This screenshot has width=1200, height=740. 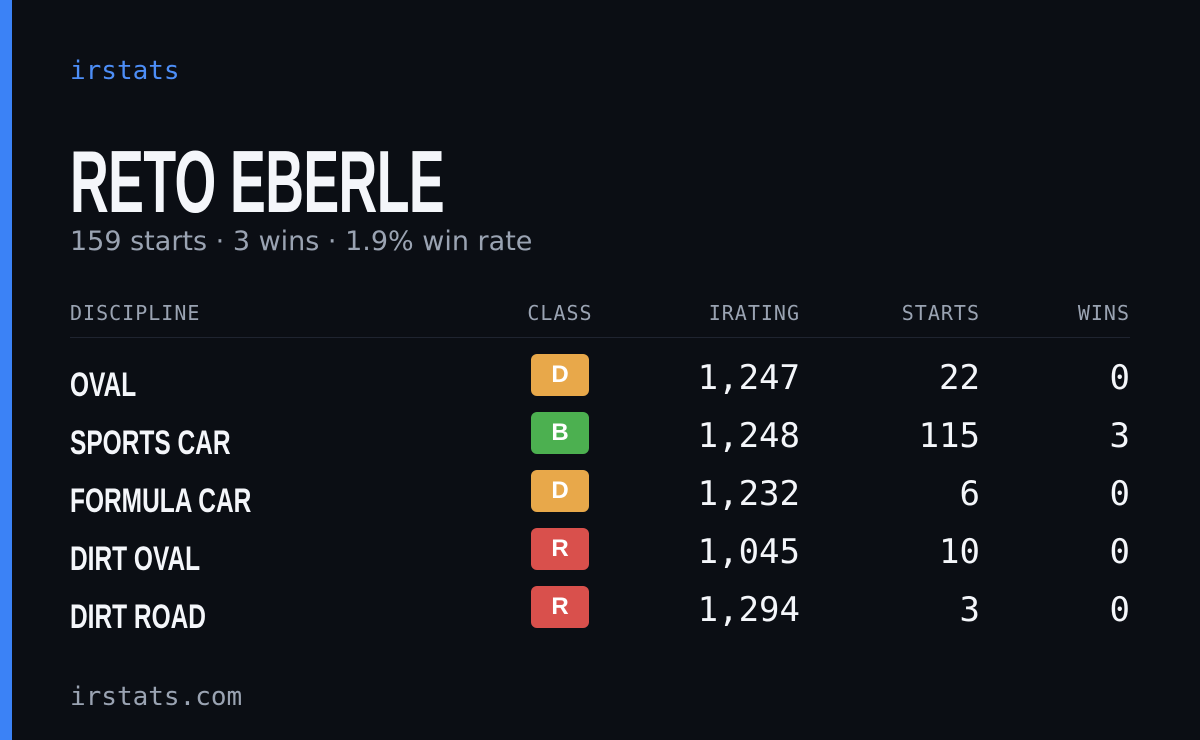 I want to click on accent-bar, so click(x=6, y=370).